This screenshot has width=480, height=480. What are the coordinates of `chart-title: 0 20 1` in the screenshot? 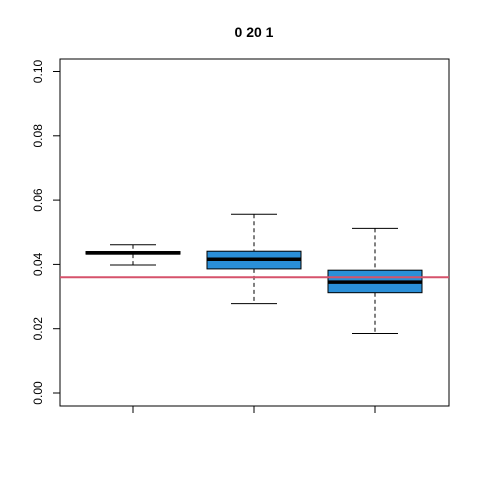 It's located at (254, 32).